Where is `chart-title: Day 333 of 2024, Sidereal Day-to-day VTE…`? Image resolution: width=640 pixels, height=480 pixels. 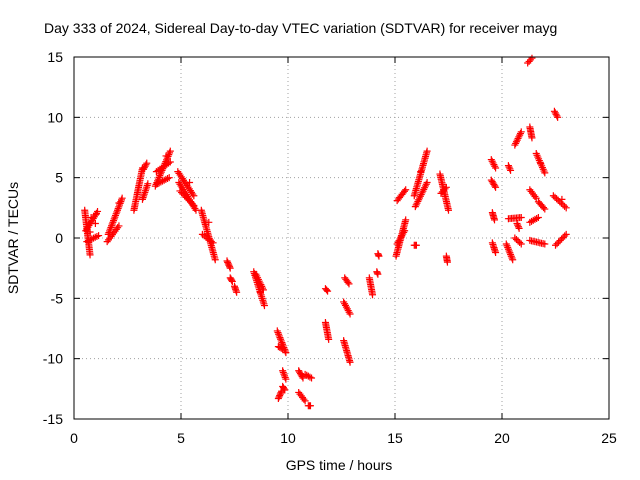
chart-title: Day 333 of 2024, Sidereal Day-to-day VTE… is located at coordinates (300, 28).